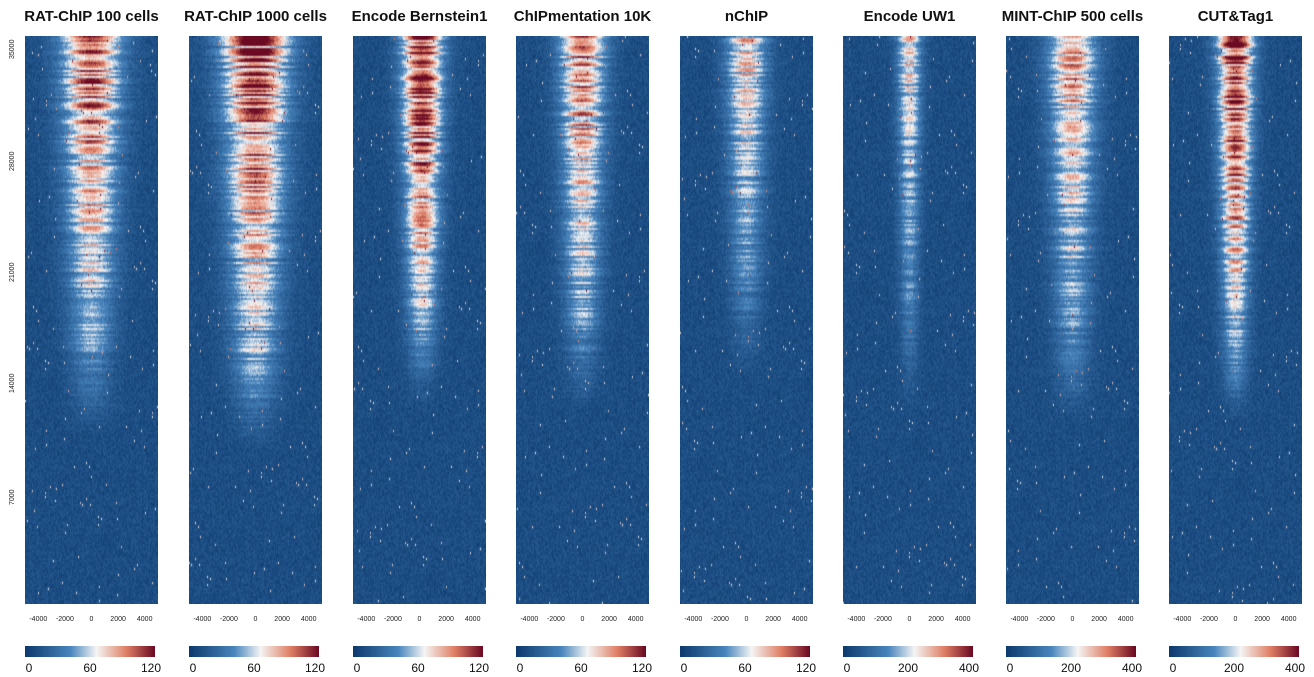  What do you see at coordinates (582, 16) in the screenshot?
I see `panel-title: ChIPmentation 10K` at bounding box center [582, 16].